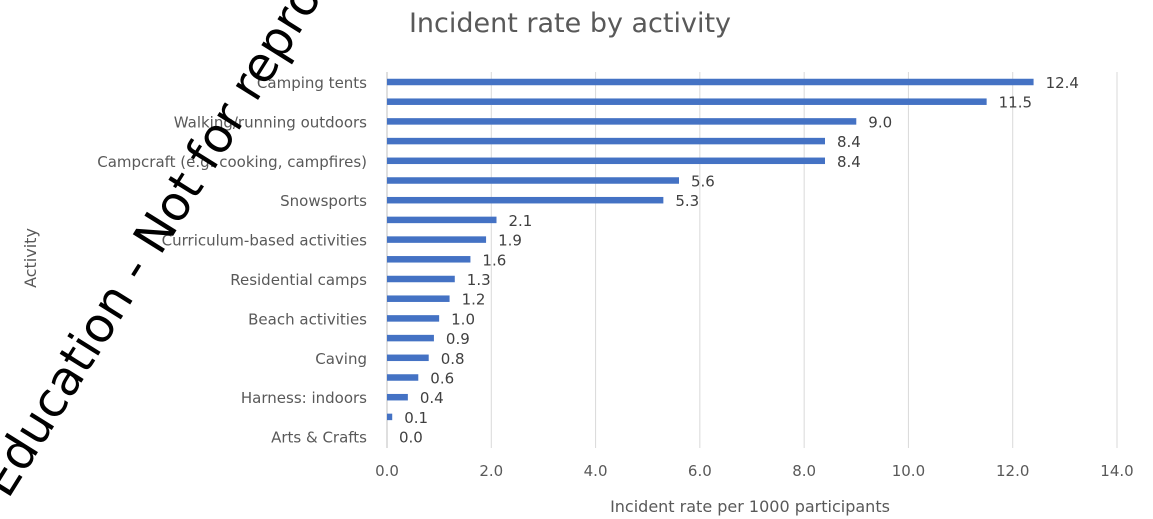  Describe the element at coordinates (312, 83) in the screenshot. I see `category-label: Camping tents` at that location.